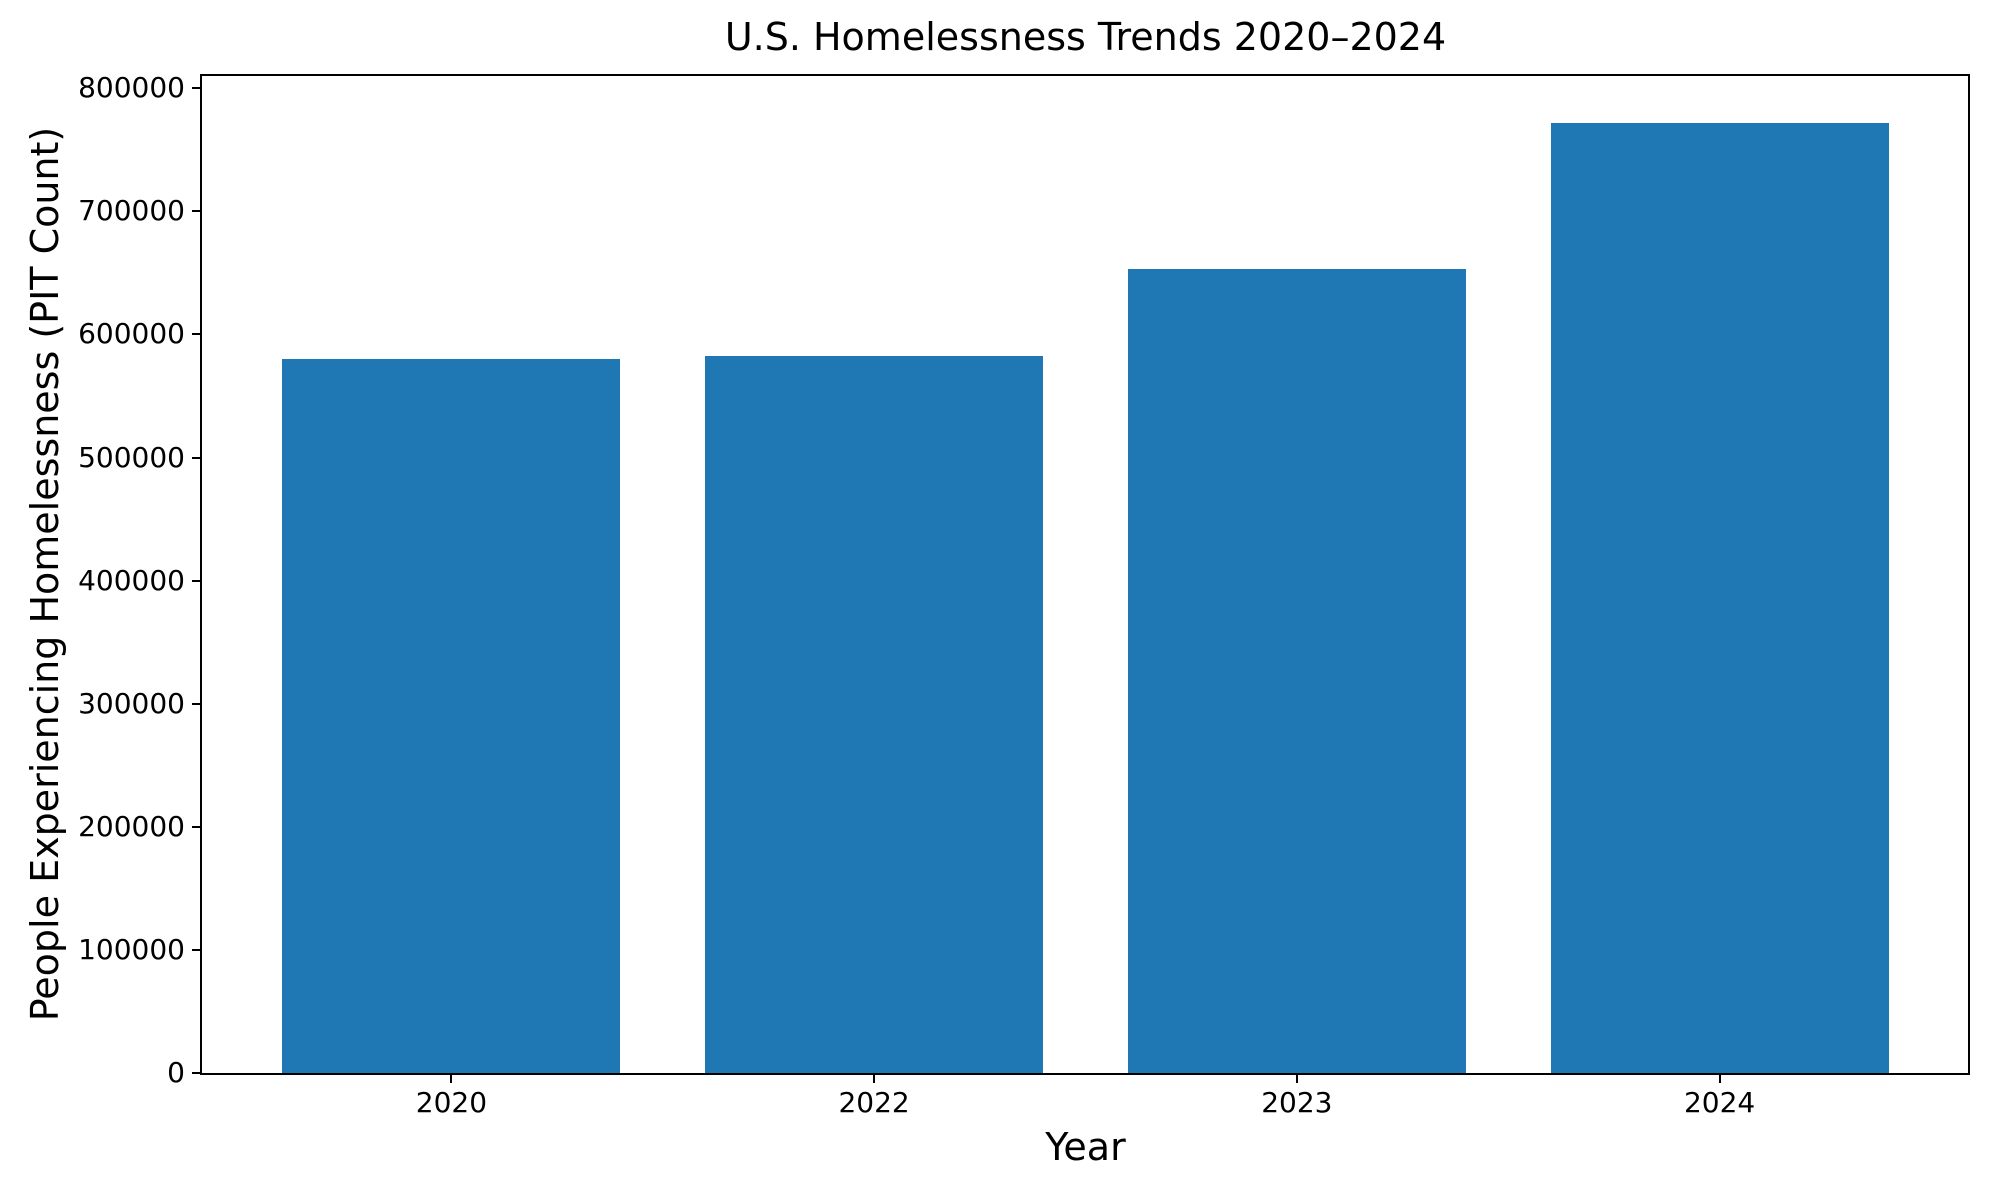 The height and width of the screenshot is (1200, 2000). Describe the element at coordinates (451, 1102) in the screenshot. I see `x-tick-label: 2020` at that location.